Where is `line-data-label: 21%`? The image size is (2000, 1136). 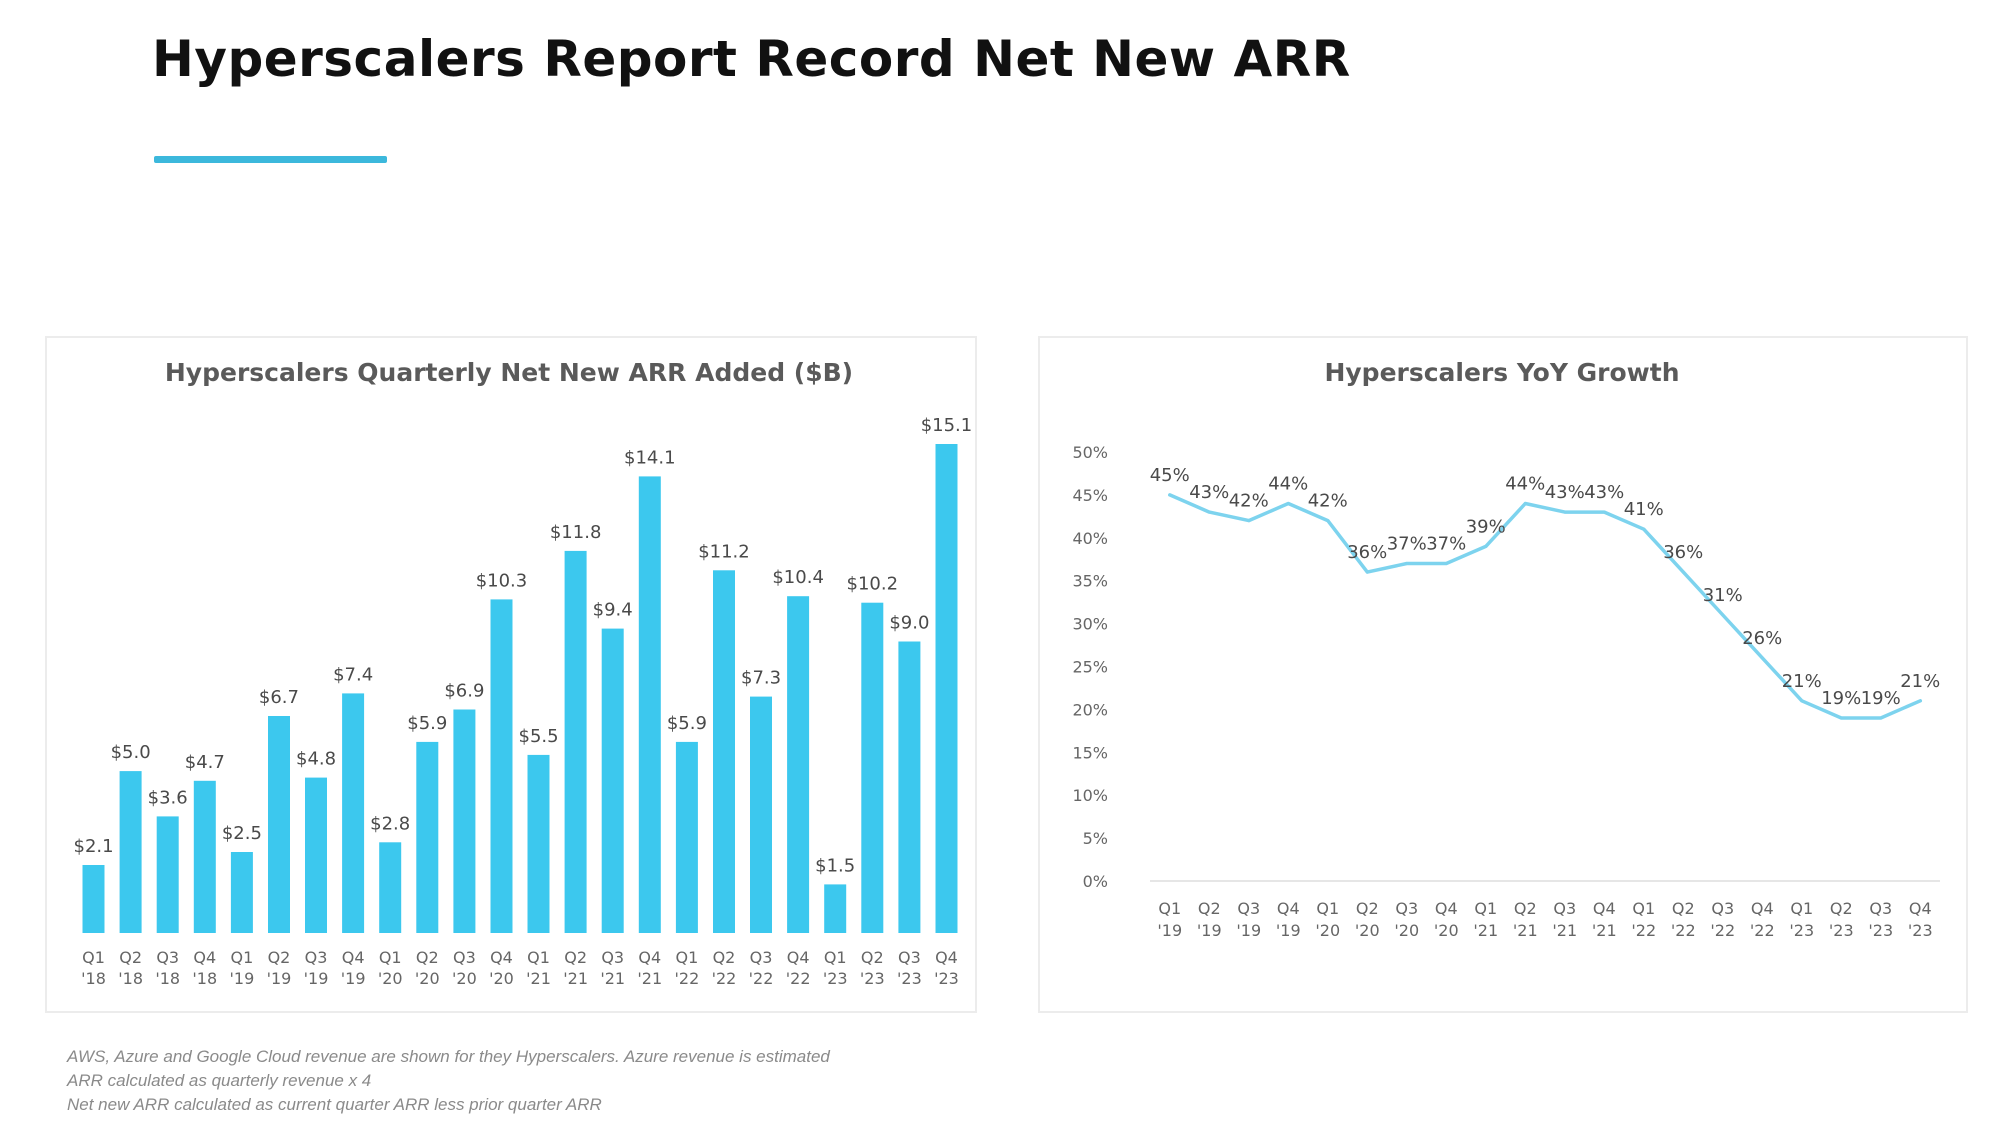
line-data-label: 21% is located at coordinates (1920, 681).